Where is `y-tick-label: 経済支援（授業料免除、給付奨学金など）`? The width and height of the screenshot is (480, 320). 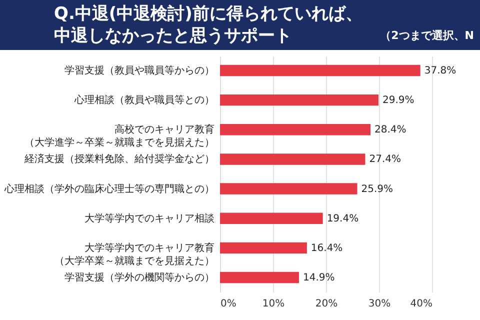 y-tick-label: 経済支援（授業料免除、給付奨学金など） is located at coordinates (119, 159).